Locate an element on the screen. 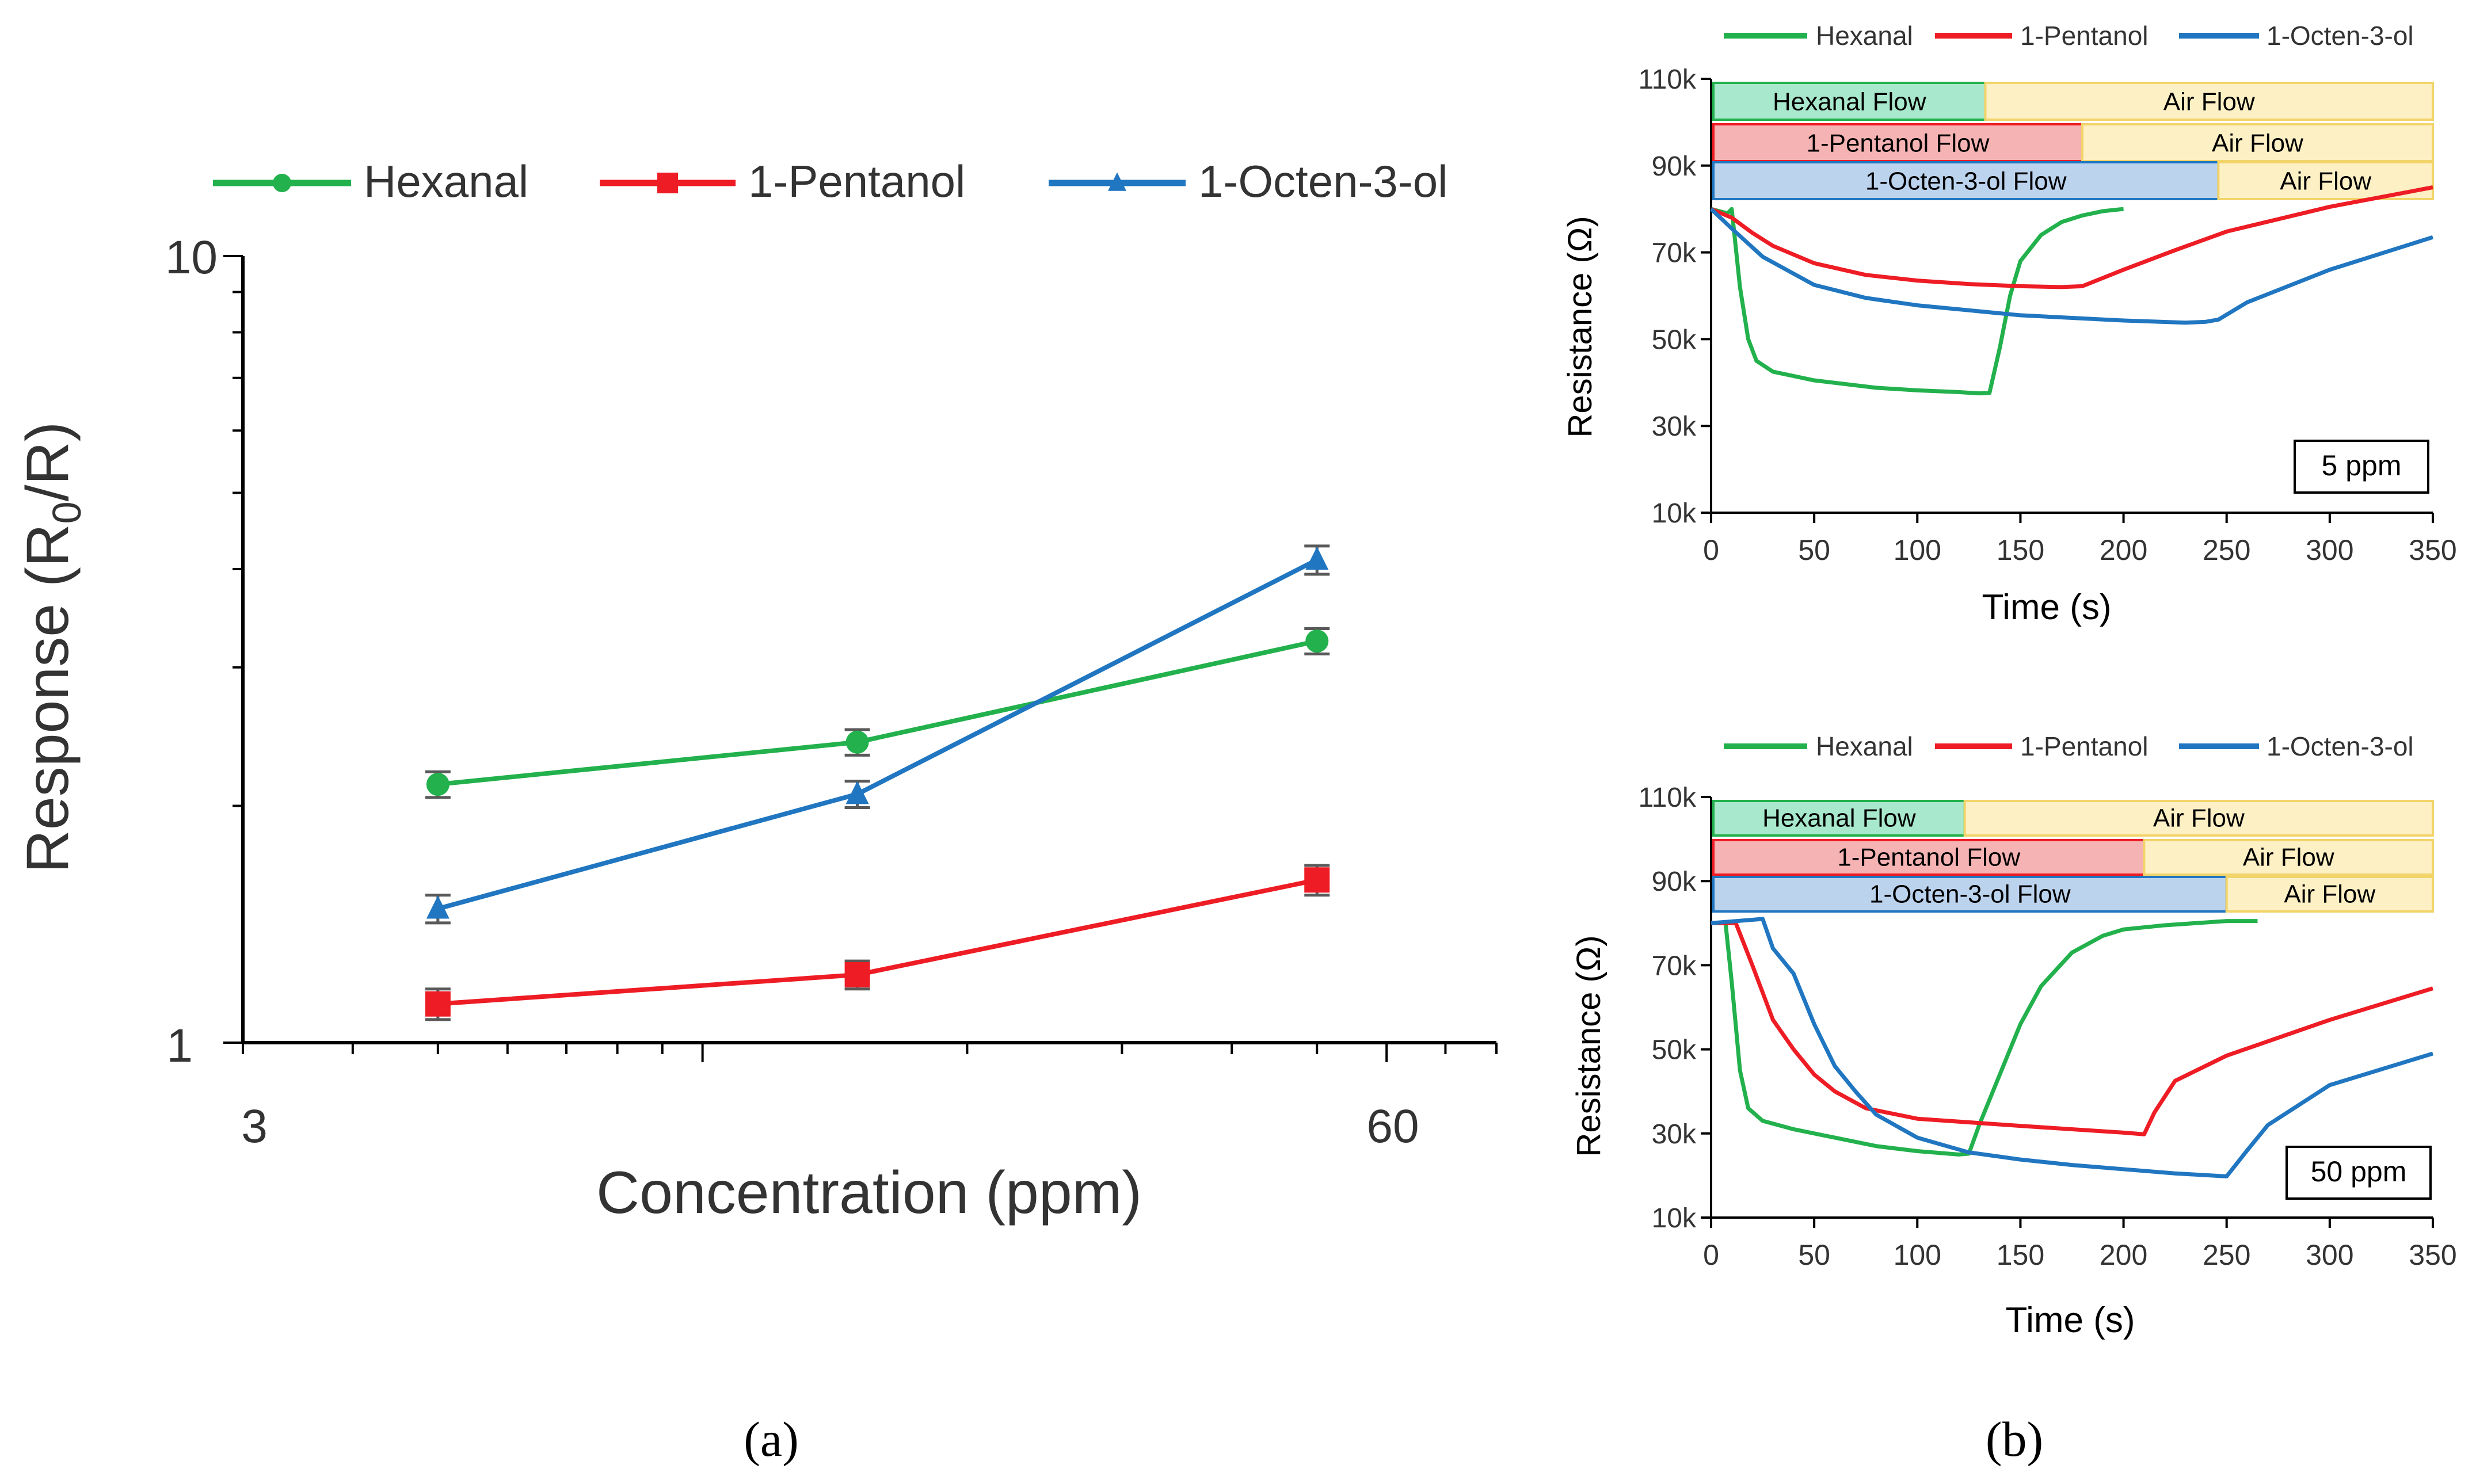 The width and height of the screenshot is (2476, 1484). b-top-flow-bar-hexanal-flow is located at coordinates (1849, 101).